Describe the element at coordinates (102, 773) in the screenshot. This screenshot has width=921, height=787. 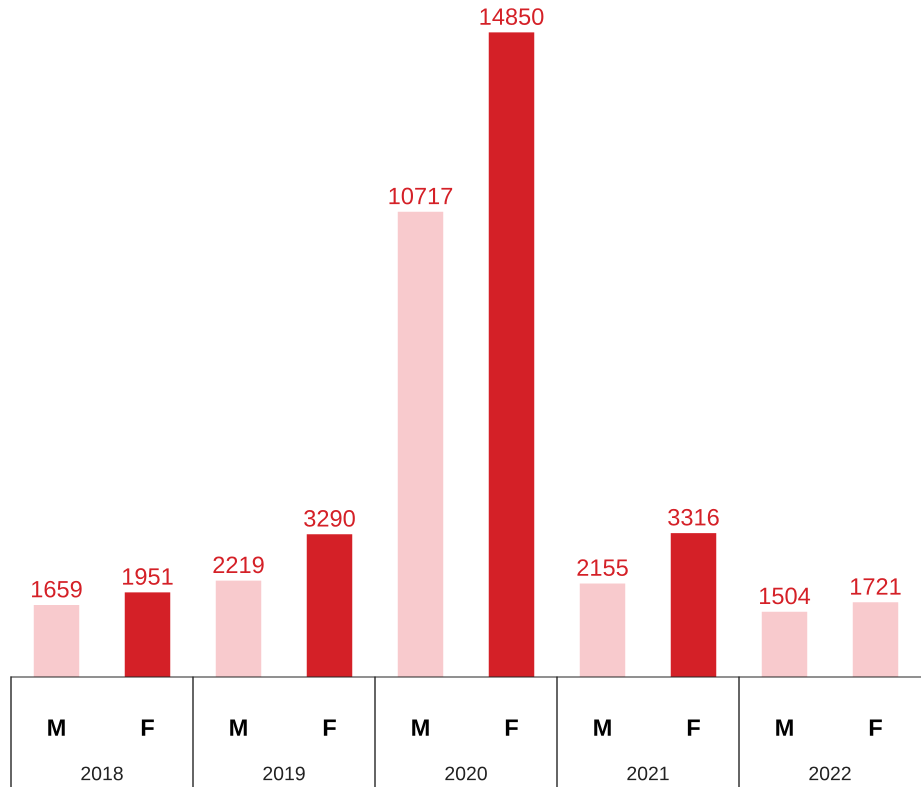
I see `text: 2018` at that location.